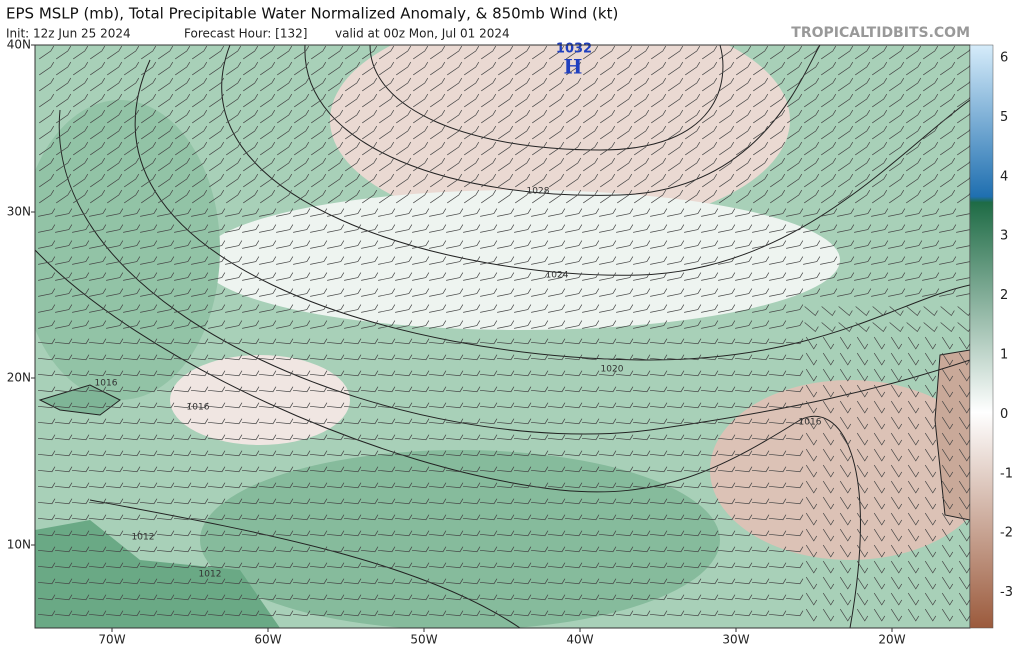 This screenshot has height=648, width=1024. I want to click on colorbar-label: 1, so click(1004, 355).